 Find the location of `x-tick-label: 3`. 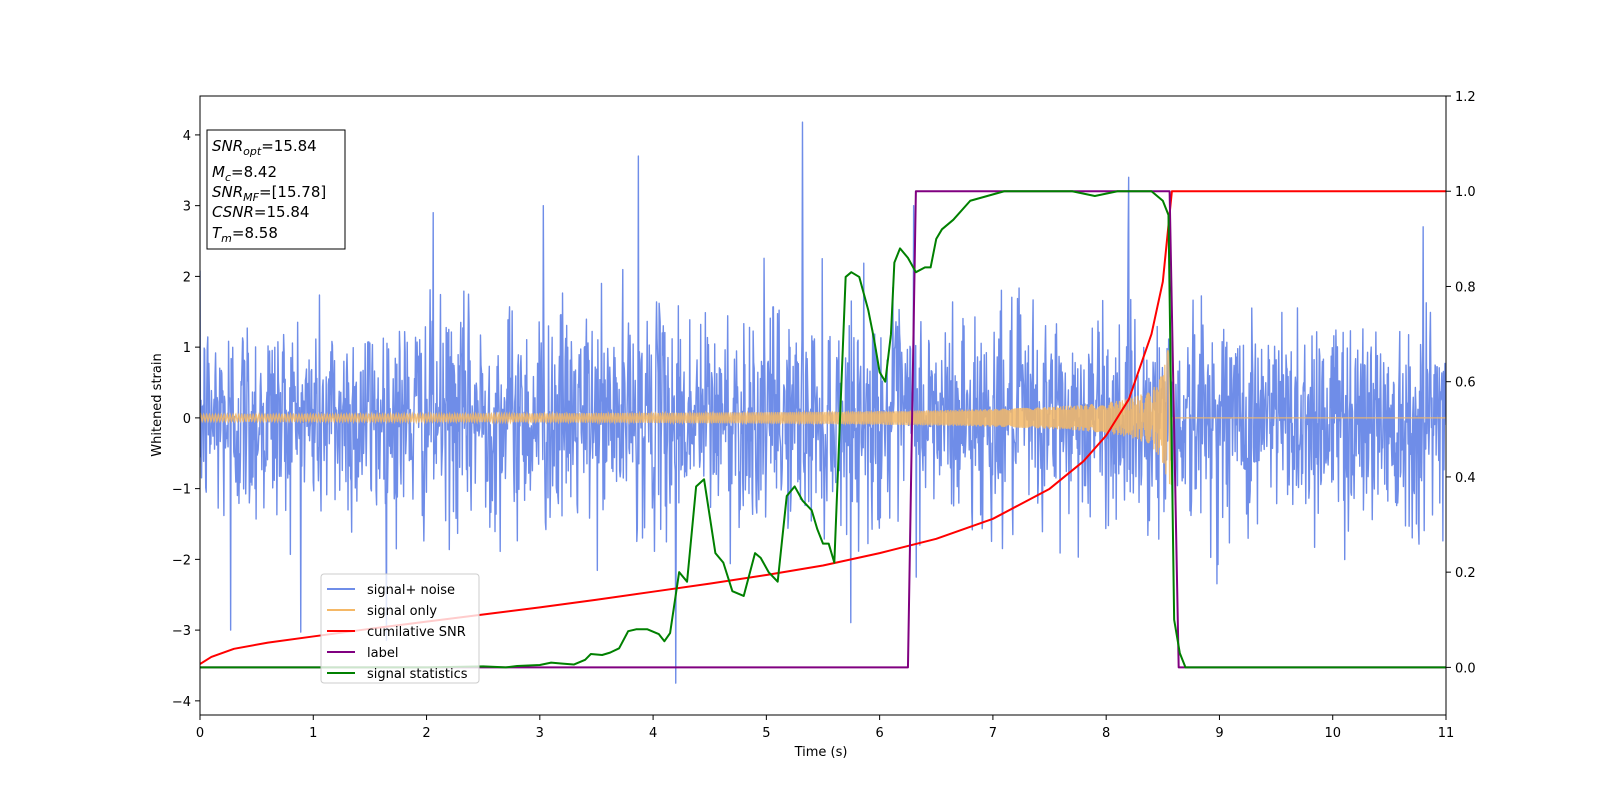

x-tick-label: 3 is located at coordinates (540, 733).